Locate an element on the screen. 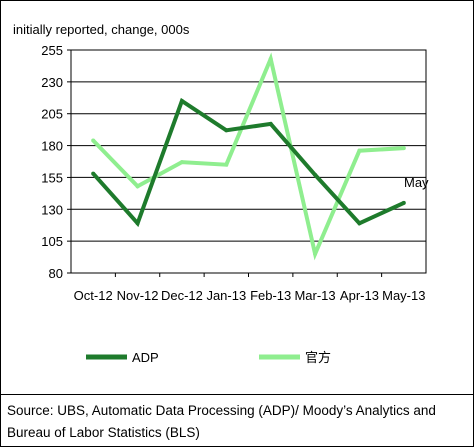  legend-label: ADP is located at coordinates (145, 357).